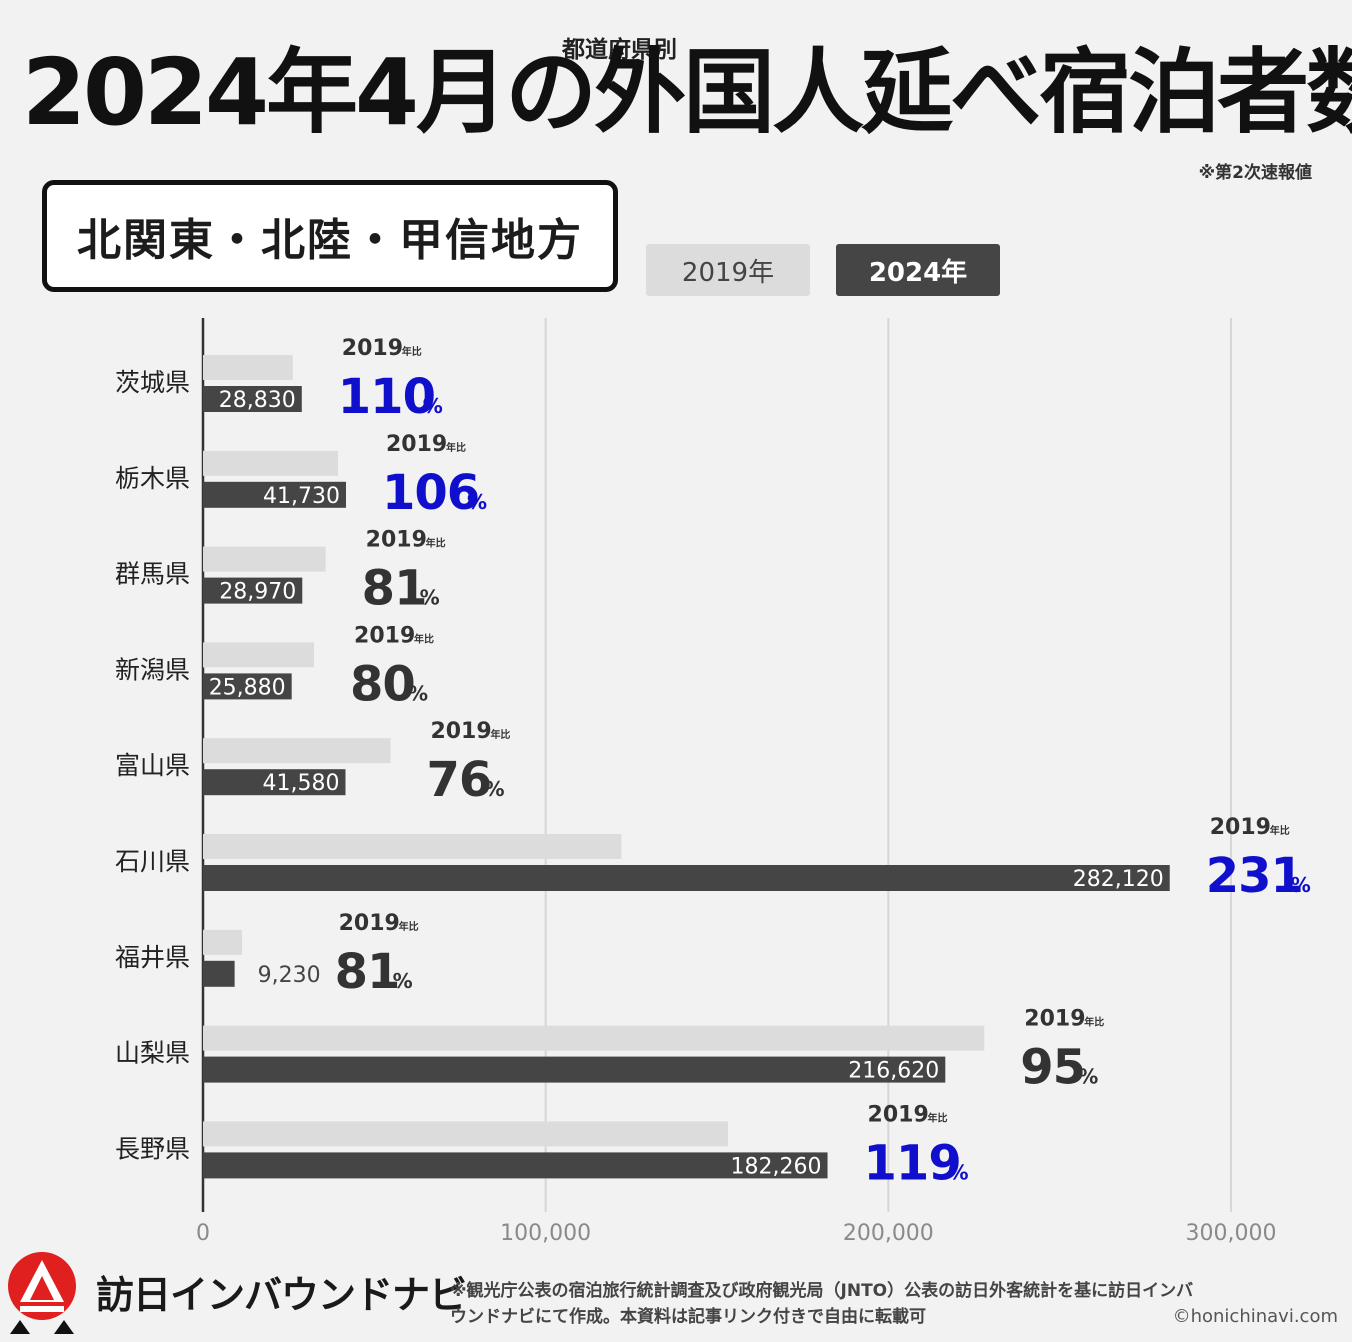 This screenshot has width=1352, height=1342. Describe the element at coordinates (1118, 879) in the screenshot. I see `bar-value-label: 282,120` at that location.